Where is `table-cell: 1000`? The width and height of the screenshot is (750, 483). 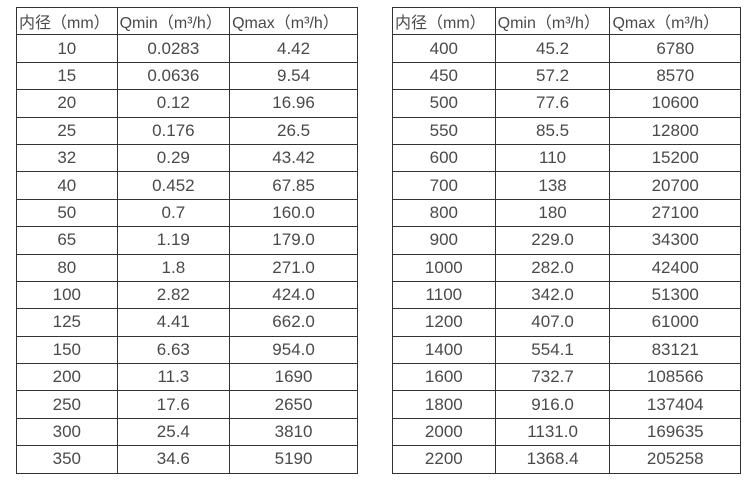
table-cell: 1000 is located at coordinates (444, 267).